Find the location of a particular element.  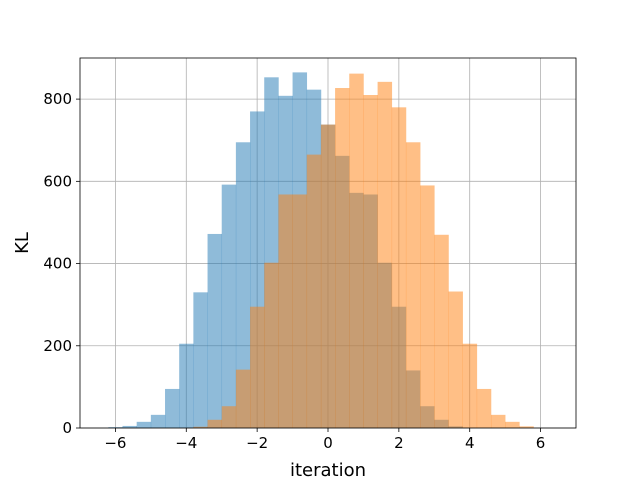

x-tick-label: −2 is located at coordinates (257, 443).